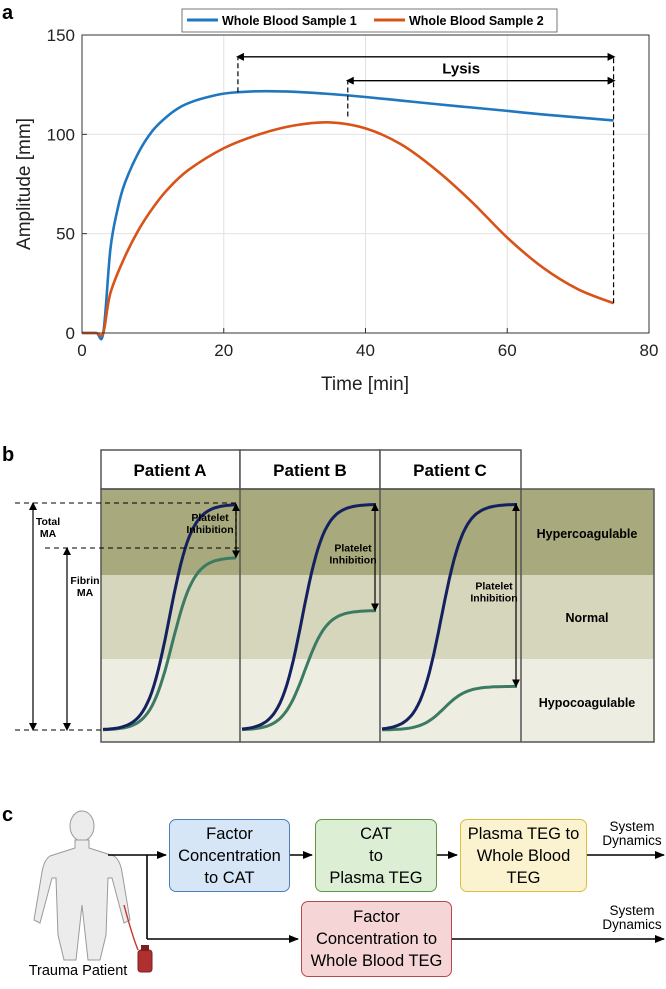 This screenshot has width=666, height=989. Describe the element at coordinates (223, 350) in the screenshot. I see `x-tick-label: 20` at that location.